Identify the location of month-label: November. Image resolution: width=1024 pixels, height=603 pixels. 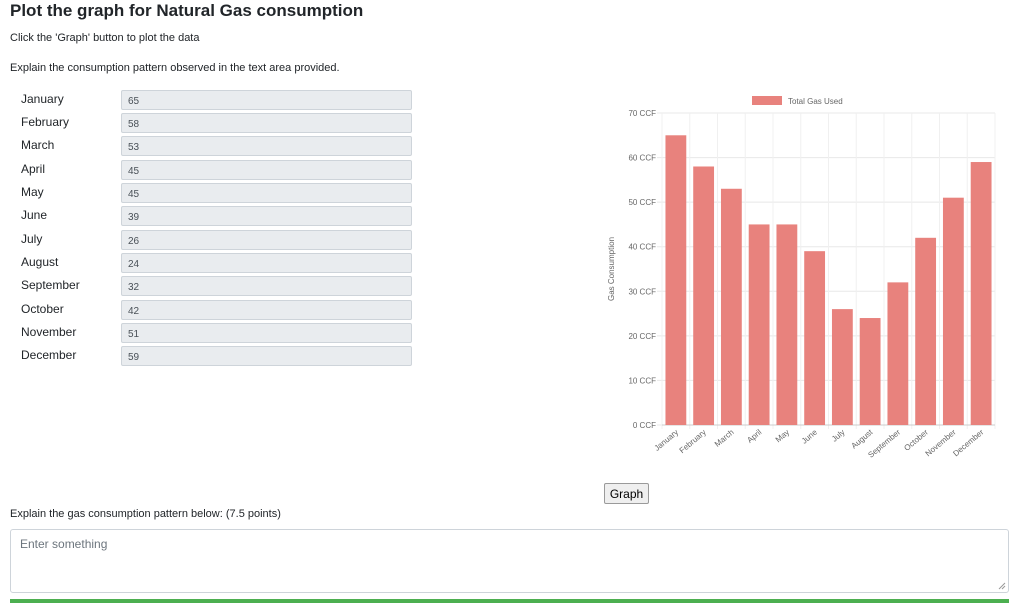
(49, 332).